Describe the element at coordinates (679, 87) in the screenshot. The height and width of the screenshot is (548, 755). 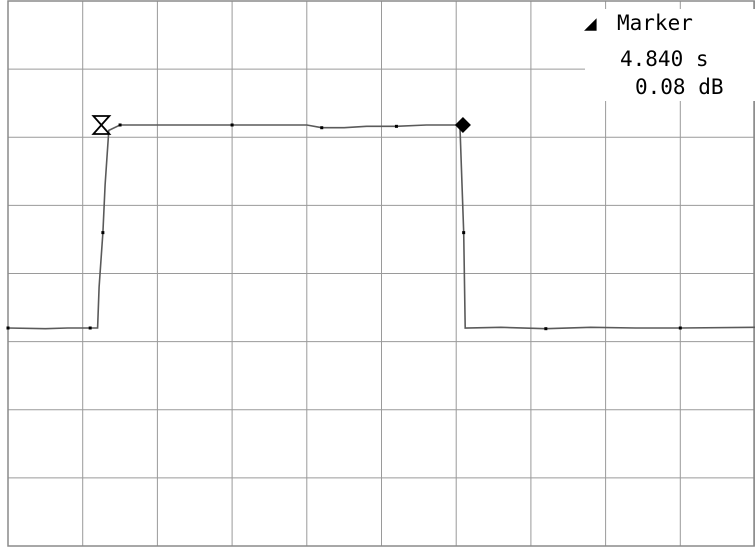
I see `marker-level-value: 0.08 dB` at that location.